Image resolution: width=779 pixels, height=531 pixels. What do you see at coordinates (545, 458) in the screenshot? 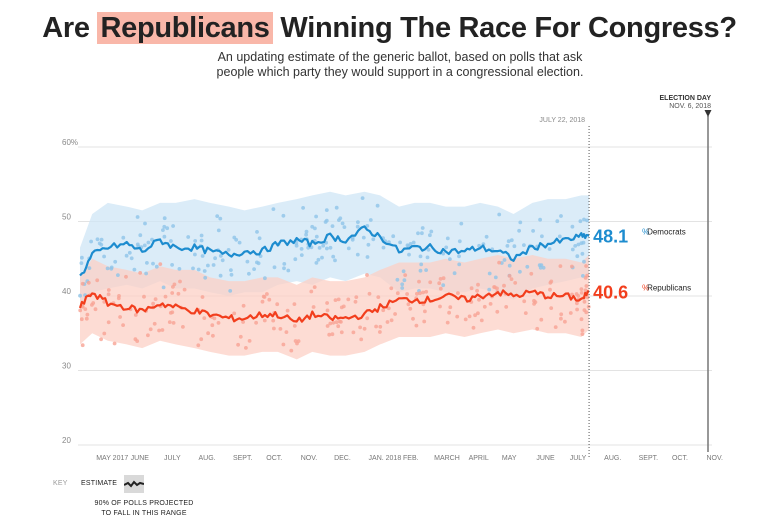
I see `x-tick-label: JUNE` at bounding box center [545, 458].